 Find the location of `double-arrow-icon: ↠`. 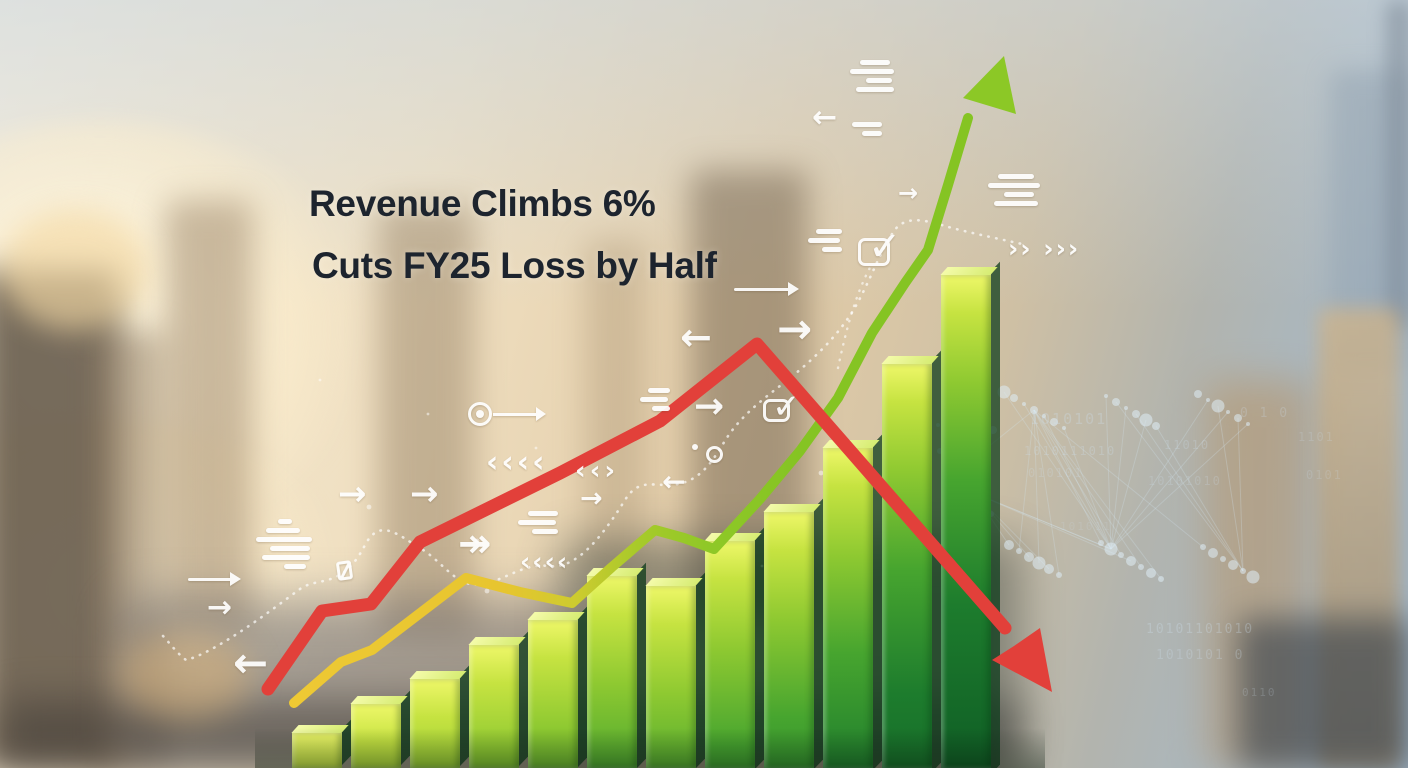

double-arrow-icon: ↠ is located at coordinates (475, 544).